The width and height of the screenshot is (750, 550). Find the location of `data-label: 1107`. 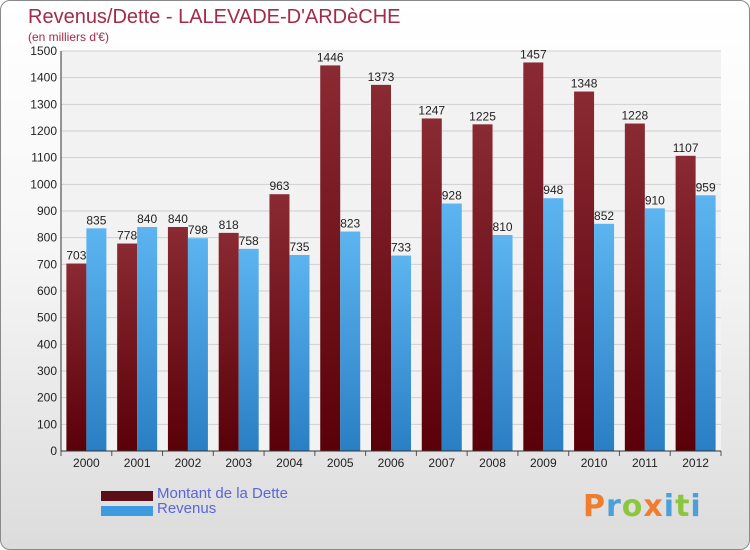

data-label: 1107 is located at coordinates (686, 148).